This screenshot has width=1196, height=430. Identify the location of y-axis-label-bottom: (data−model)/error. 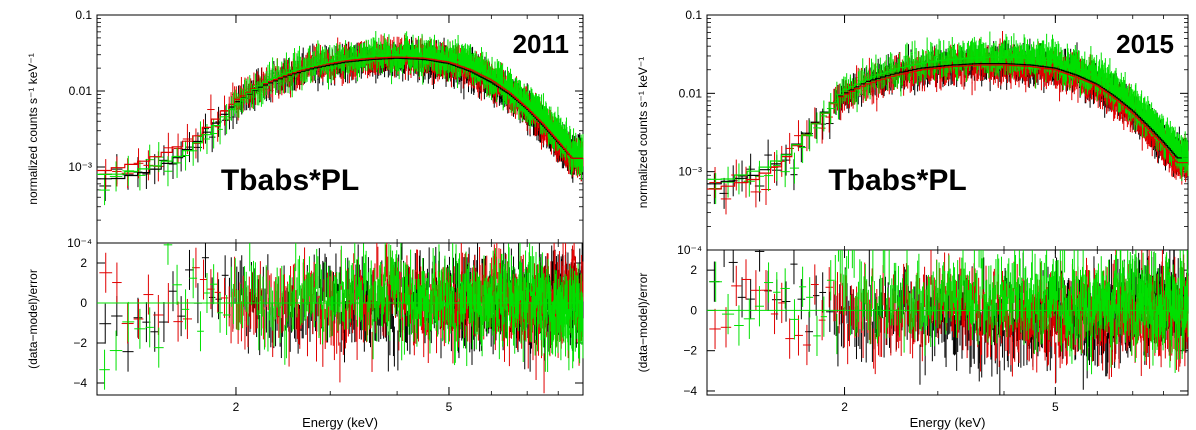
(33, 319).